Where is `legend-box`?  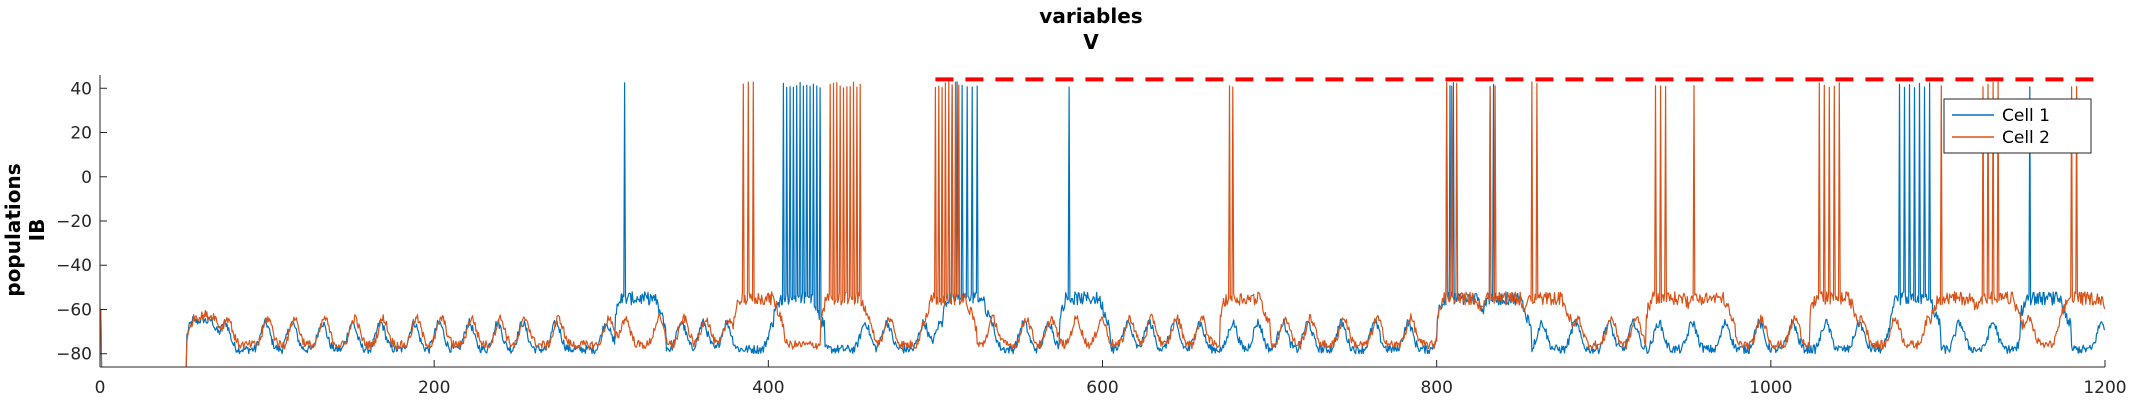
legend-box is located at coordinates (2017, 126).